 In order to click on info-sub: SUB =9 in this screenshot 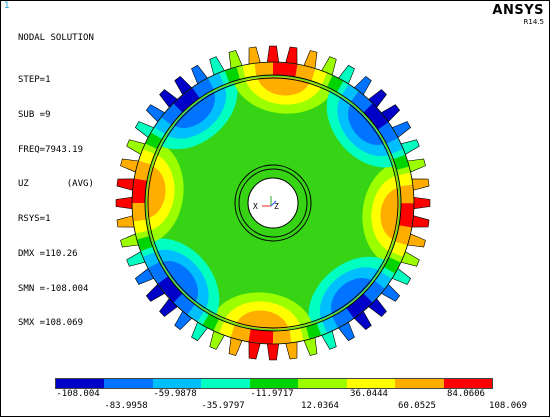, I will do `click(34, 114)`.